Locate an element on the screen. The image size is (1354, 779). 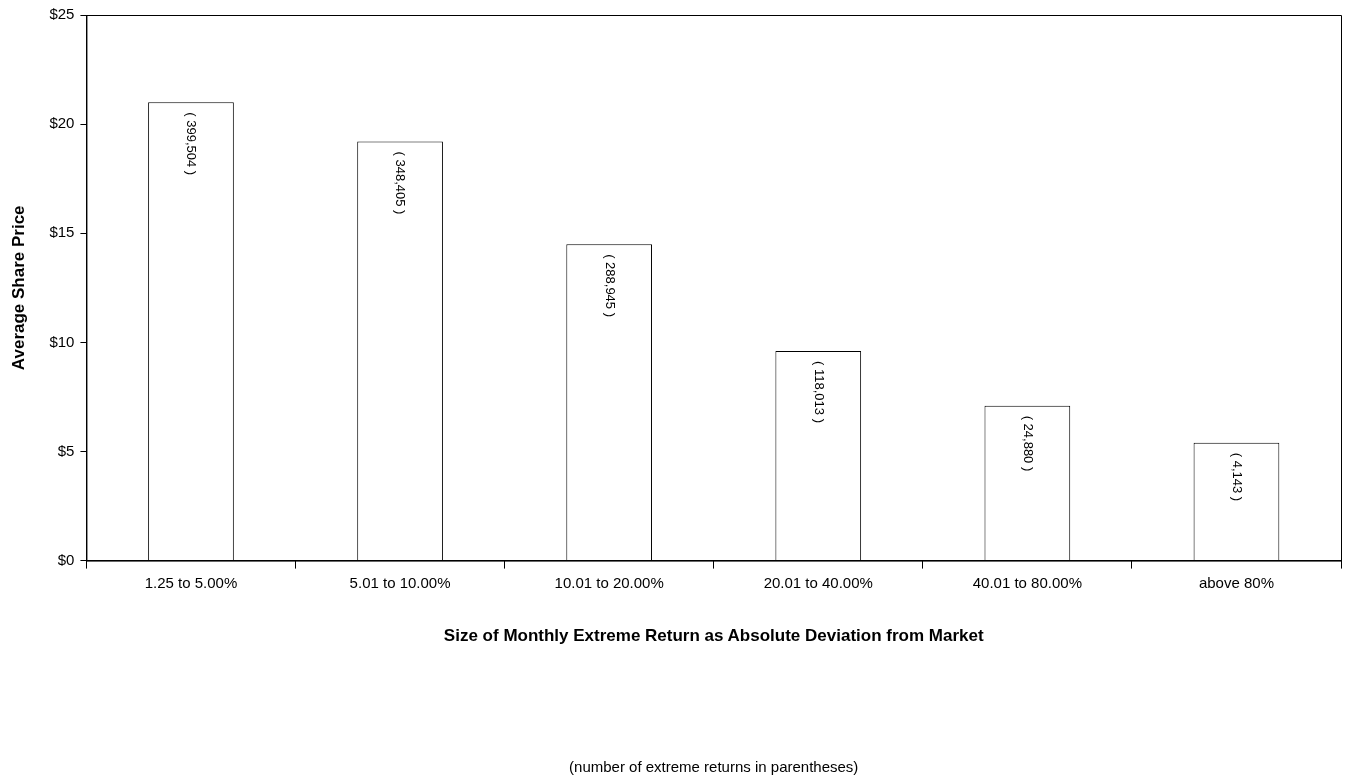
x-tick-label: 20.01 to 40.00% is located at coordinates (818, 582).